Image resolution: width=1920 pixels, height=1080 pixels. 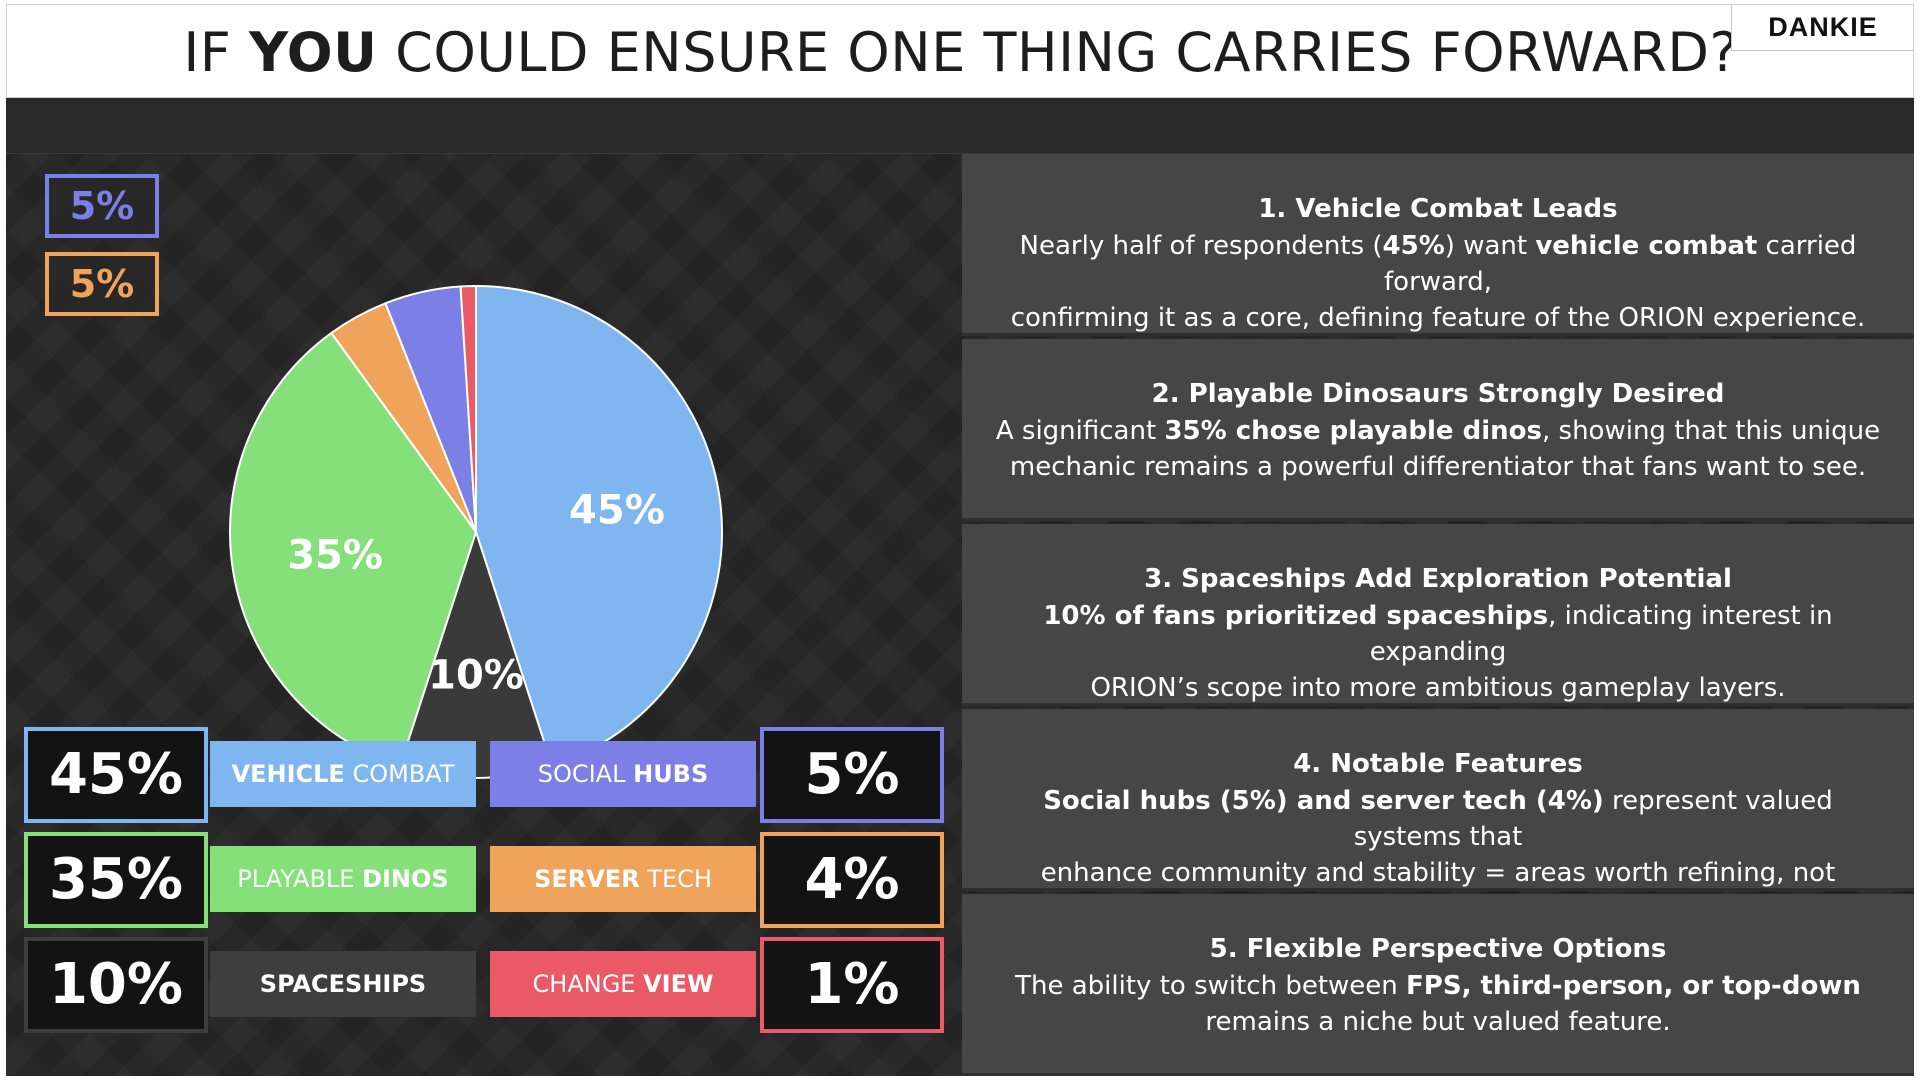 What do you see at coordinates (476, 676) in the screenshot?
I see `pie-label-spaceships: 10%` at bounding box center [476, 676].